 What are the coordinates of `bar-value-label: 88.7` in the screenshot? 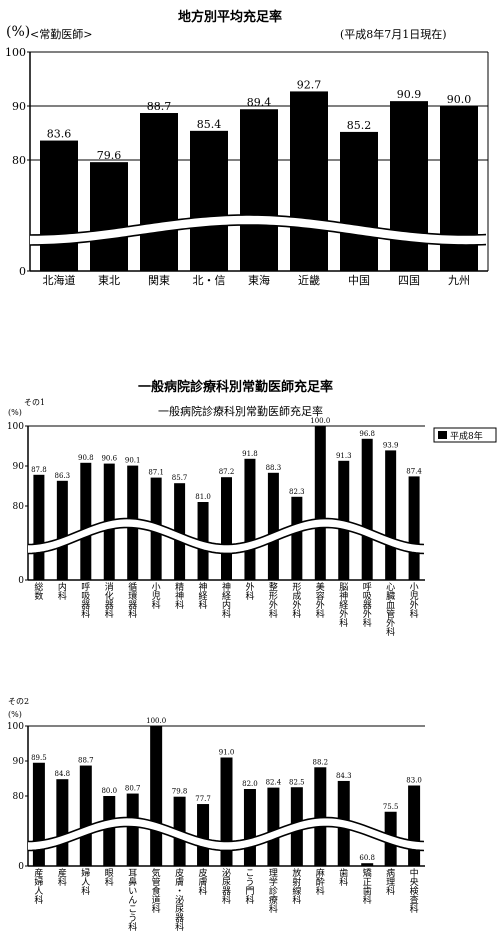 It's located at (86, 761).